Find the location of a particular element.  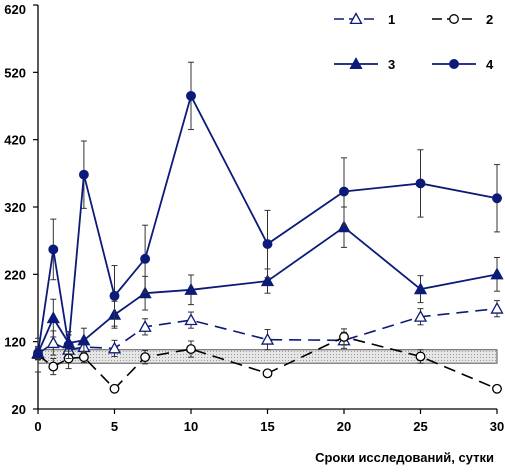

legend-label: 4 is located at coordinates (490, 64).